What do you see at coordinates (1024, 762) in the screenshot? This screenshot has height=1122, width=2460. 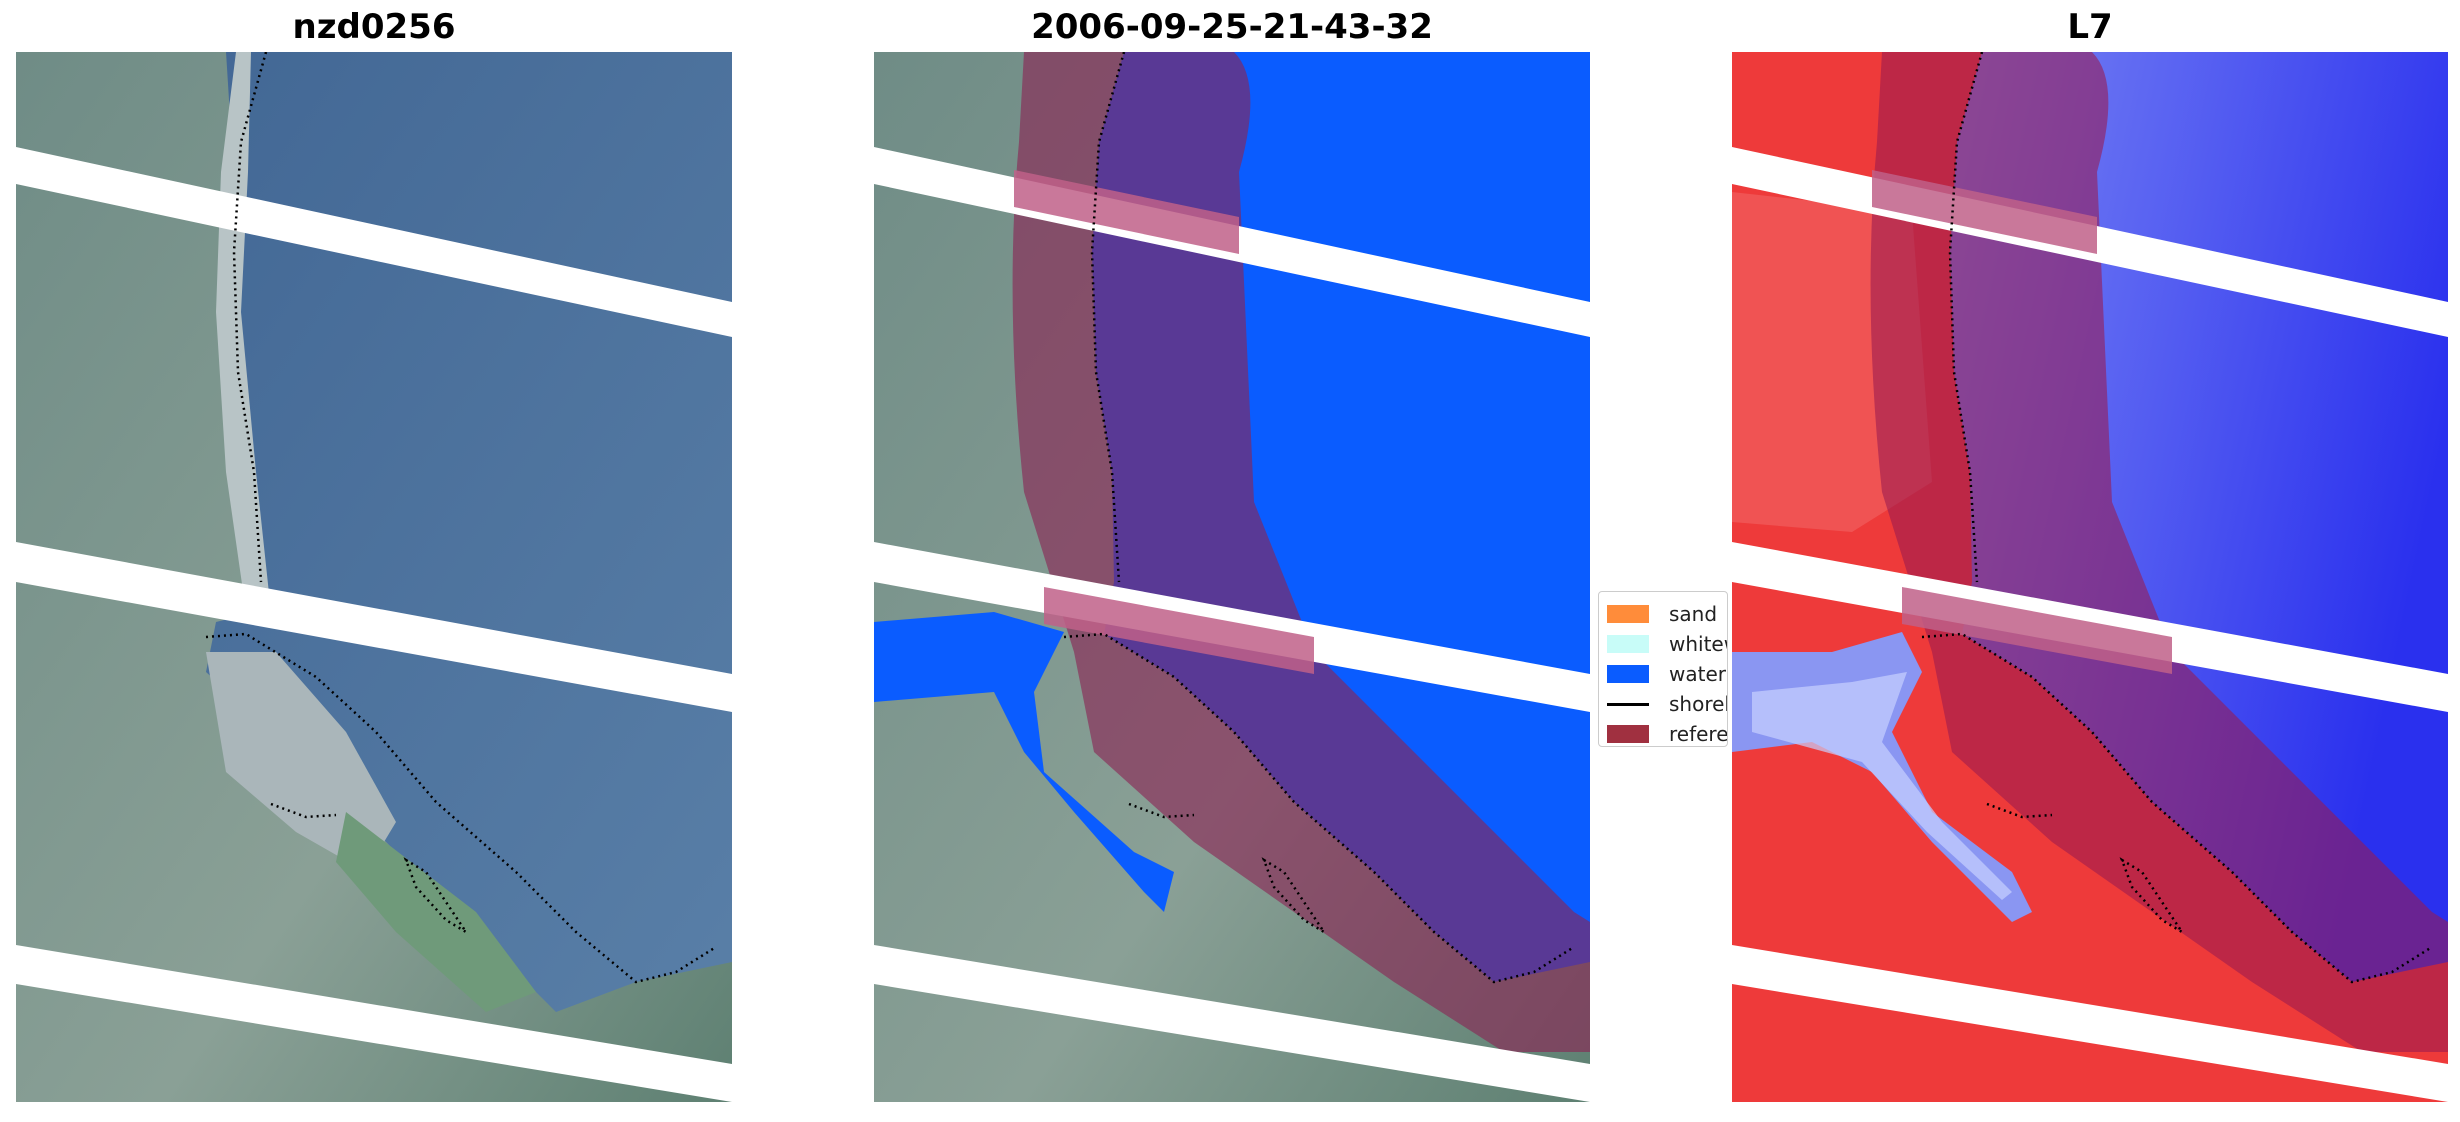 I see `classified-water-channel` at bounding box center [1024, 762].